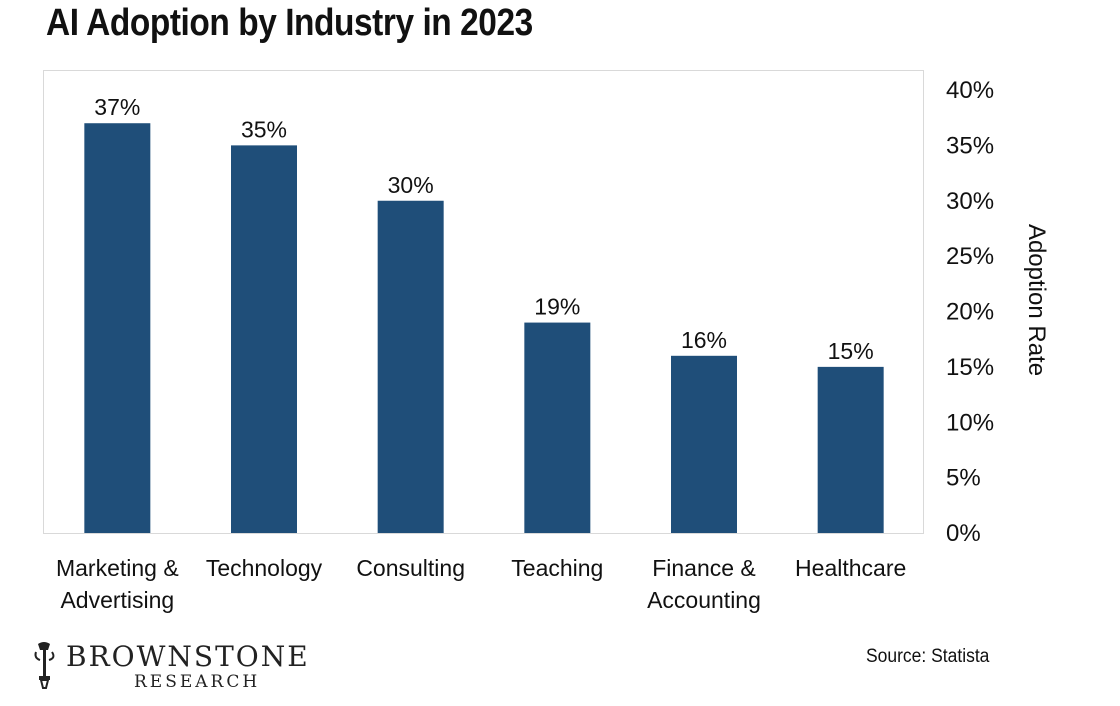 The height and width of the screenshot is (706, 1120). I want to click on y-tick-label: 0%, so click(963, 533).